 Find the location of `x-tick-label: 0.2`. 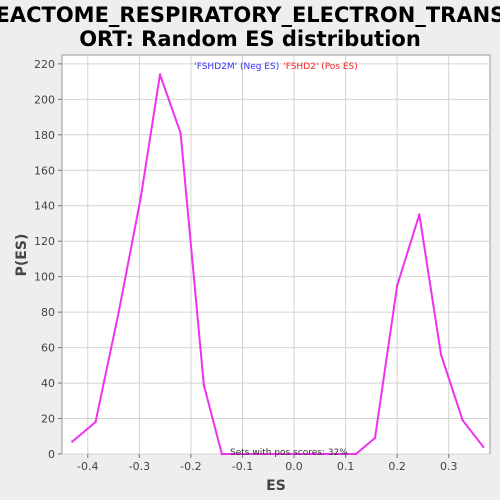

x-tick-label: 0.2 is located at coordinates (397, 466).